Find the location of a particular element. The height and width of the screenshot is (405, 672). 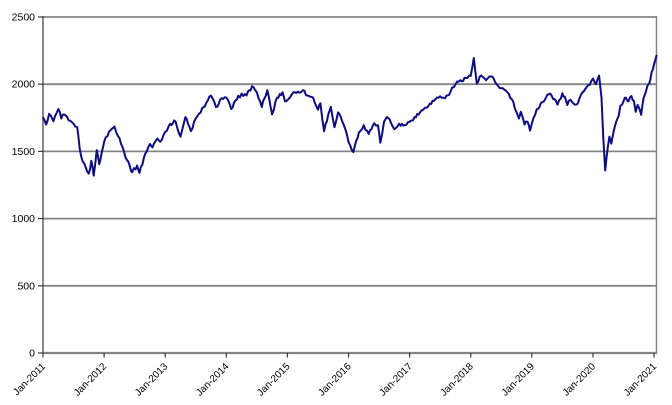

x-tick-label: Jan-2021 is located at coordinates (641, 380).